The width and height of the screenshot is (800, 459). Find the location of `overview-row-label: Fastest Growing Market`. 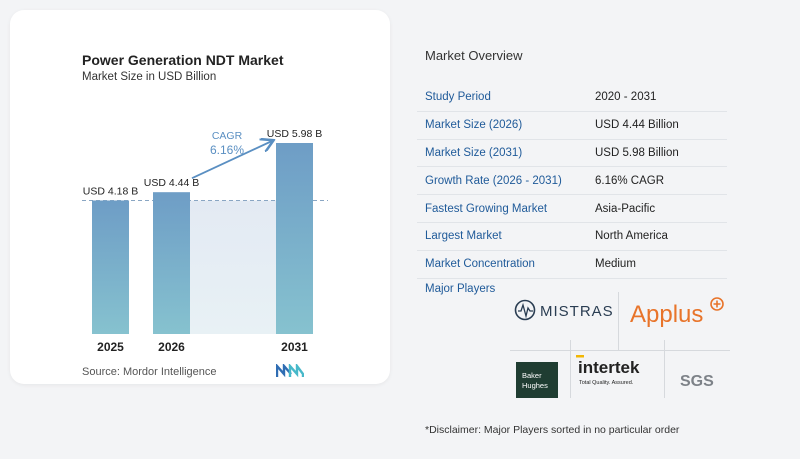

overview-row-label: Fastest Growing Market is located at coordinates (502, 208).